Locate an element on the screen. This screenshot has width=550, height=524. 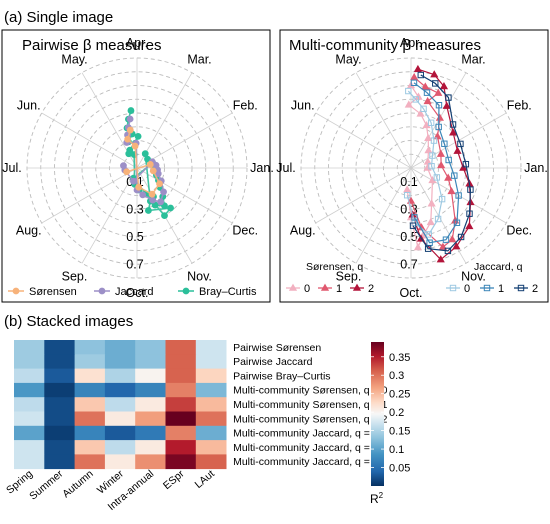
series-jaccard-q1 is located at coordinates (436, 162).